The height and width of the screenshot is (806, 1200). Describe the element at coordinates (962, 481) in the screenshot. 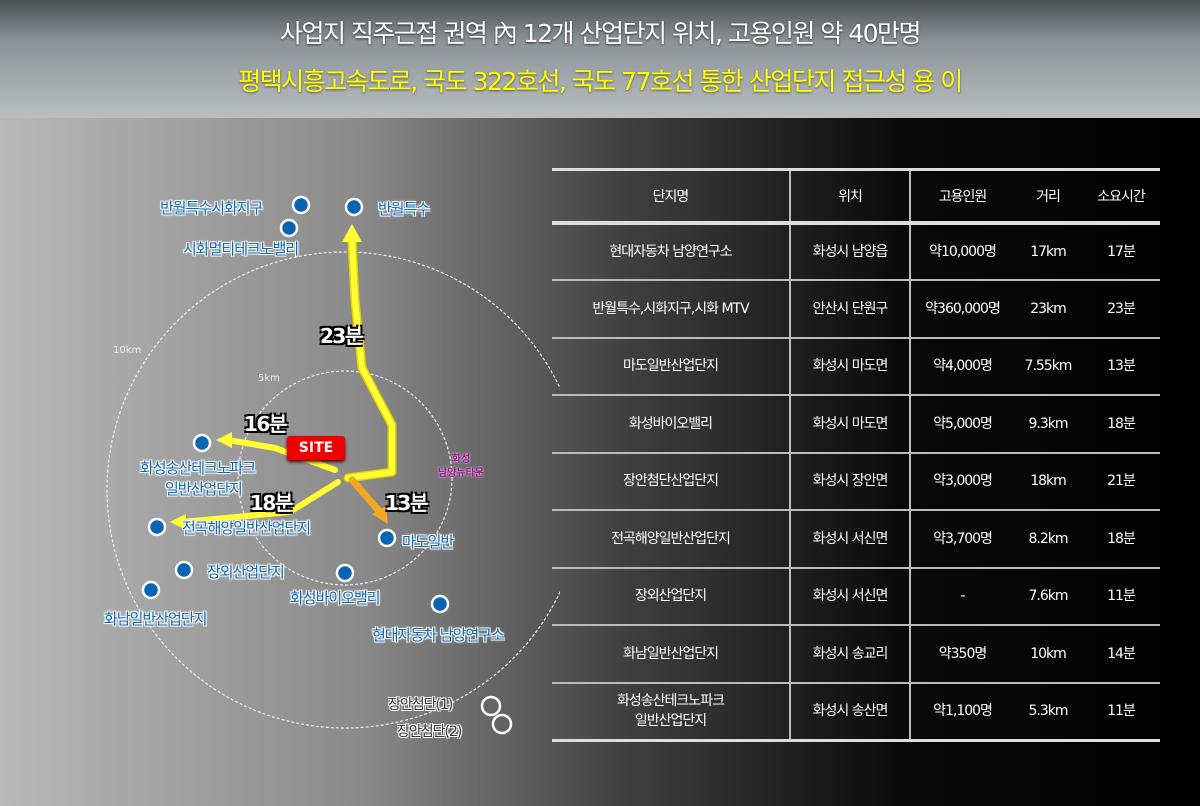

I see `cell-employees: 약3,000명` at that location.